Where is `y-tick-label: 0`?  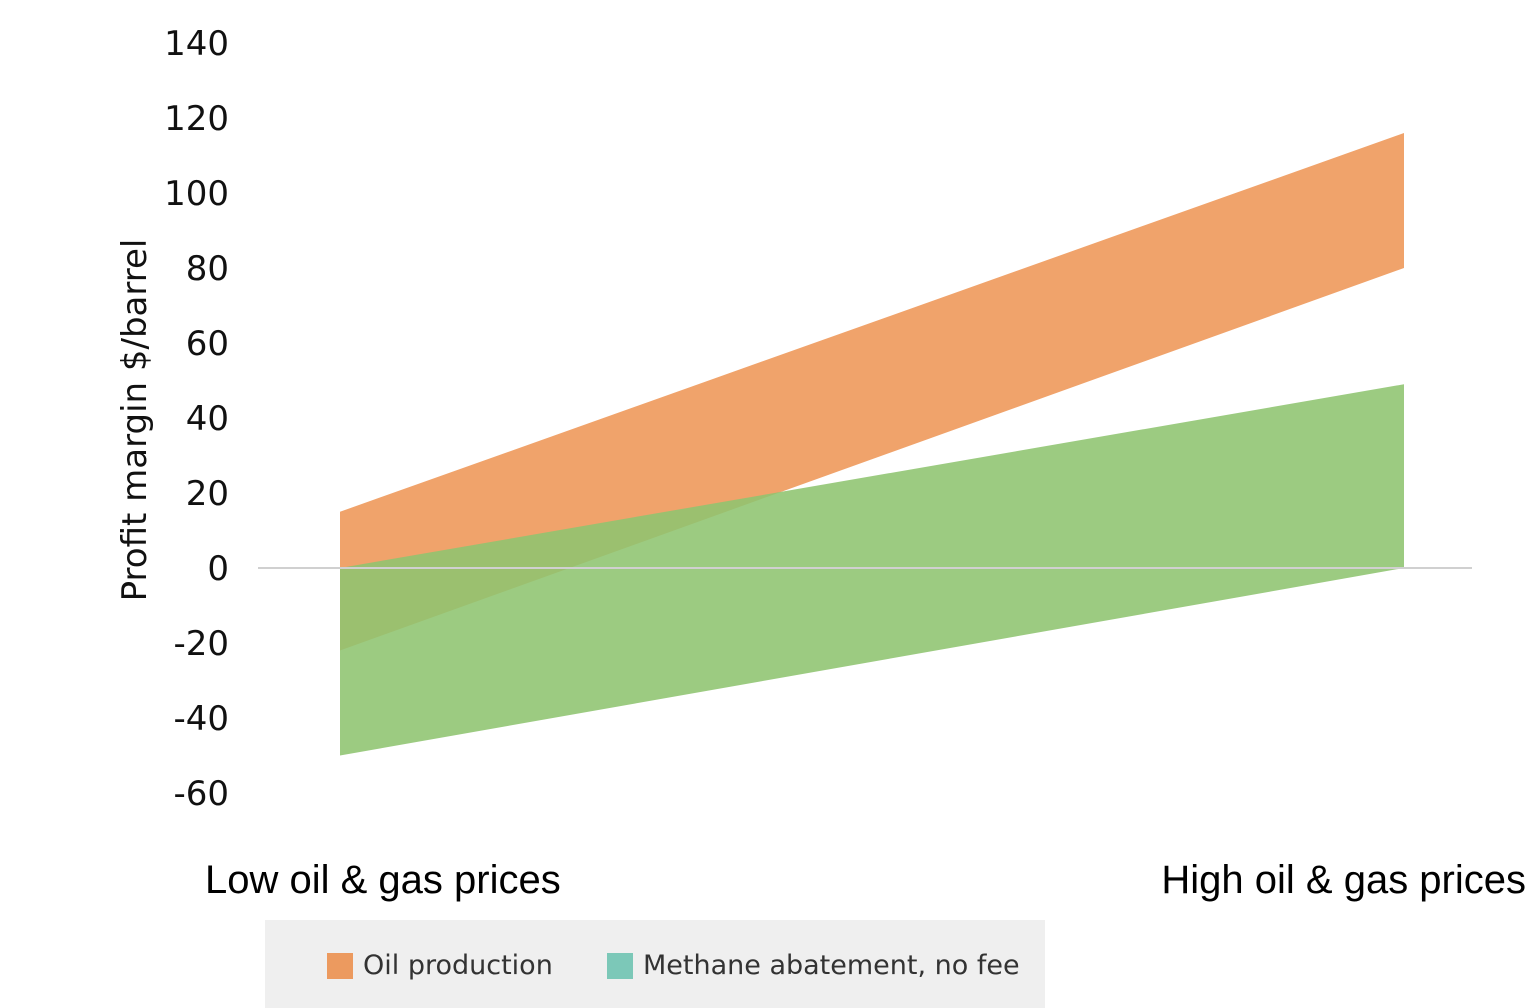 y-tick-label: 0 is located at coordinates (218, 569).